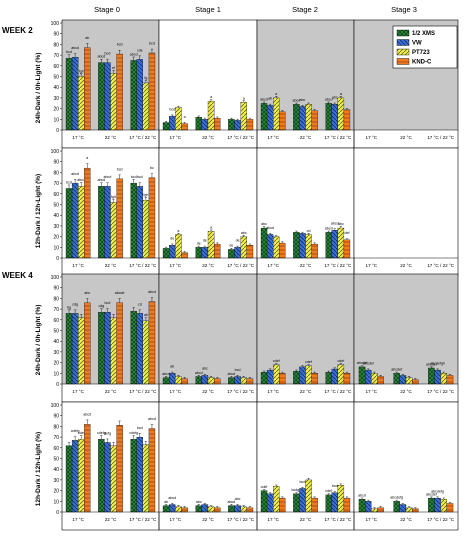 Image resolution: width=464 pixels, height=550 pixels. What do you see at coordinates (406, 212) in the screenshot?
I see `panel-r1-c3: 17 °C 22 °C 17 °C / 22 °C` at bounding box center [406, 212].